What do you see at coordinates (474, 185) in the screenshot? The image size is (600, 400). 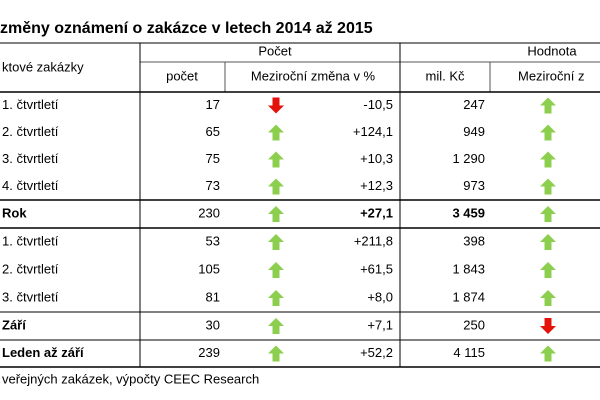 I see `cell-value: 973` at bounding box center [474, 185].